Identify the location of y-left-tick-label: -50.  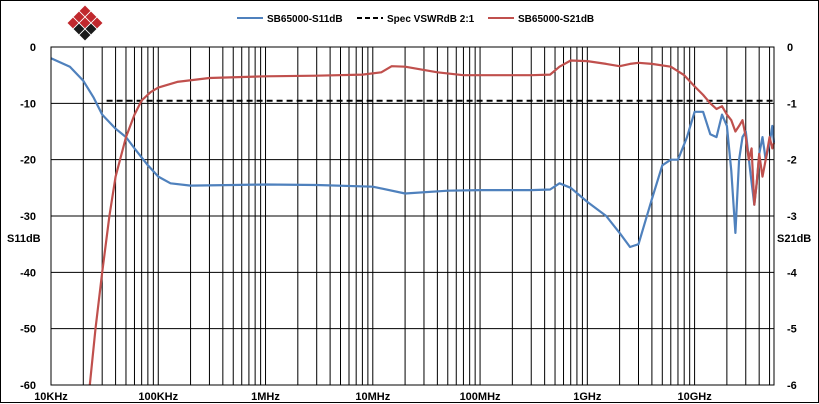
(28, 330).